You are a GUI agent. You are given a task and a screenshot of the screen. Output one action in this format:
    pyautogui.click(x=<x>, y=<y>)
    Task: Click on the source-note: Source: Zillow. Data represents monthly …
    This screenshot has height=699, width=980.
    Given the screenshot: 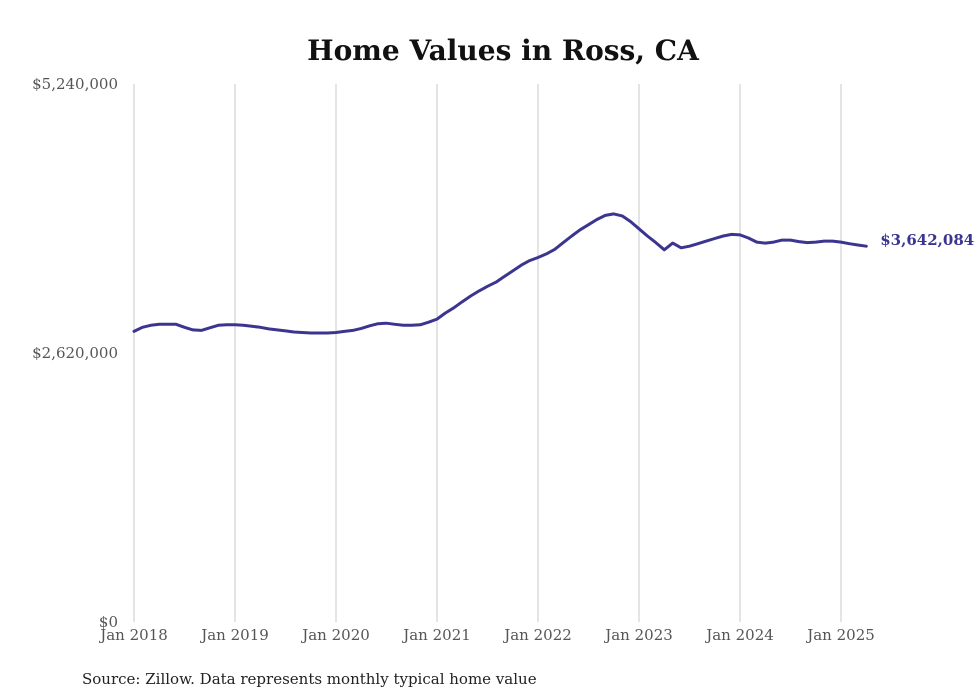 What is the action you would take?
    pyautogui.click(x=309, y=679)
    